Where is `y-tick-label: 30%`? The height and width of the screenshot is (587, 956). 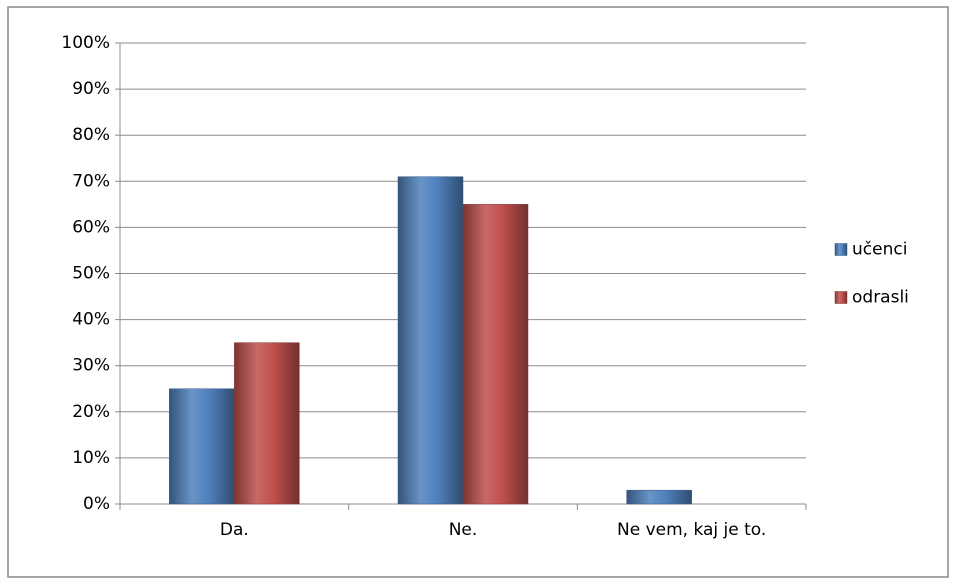
y-tick-label: 30% is located at coordinates (91, 366).